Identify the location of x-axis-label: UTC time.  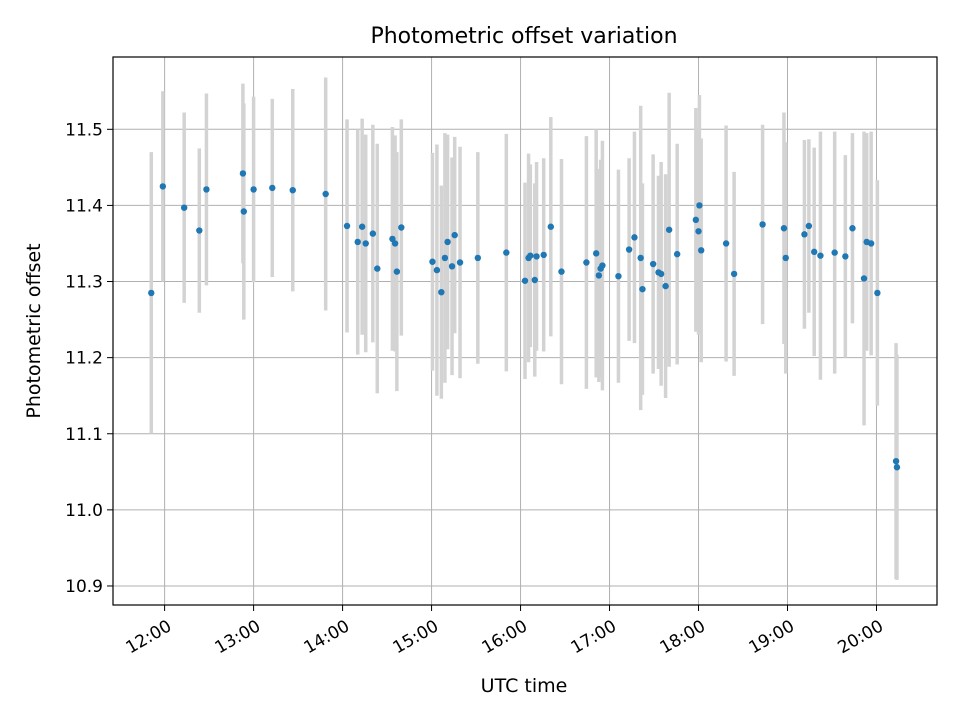
(524, 686).